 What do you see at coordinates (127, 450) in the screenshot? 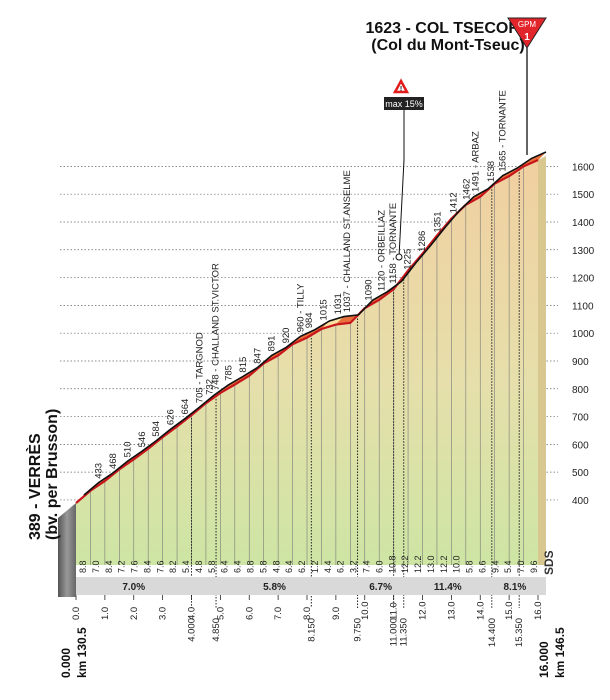
I see `waypoint-label: 510` at bounding box center [127, 450].